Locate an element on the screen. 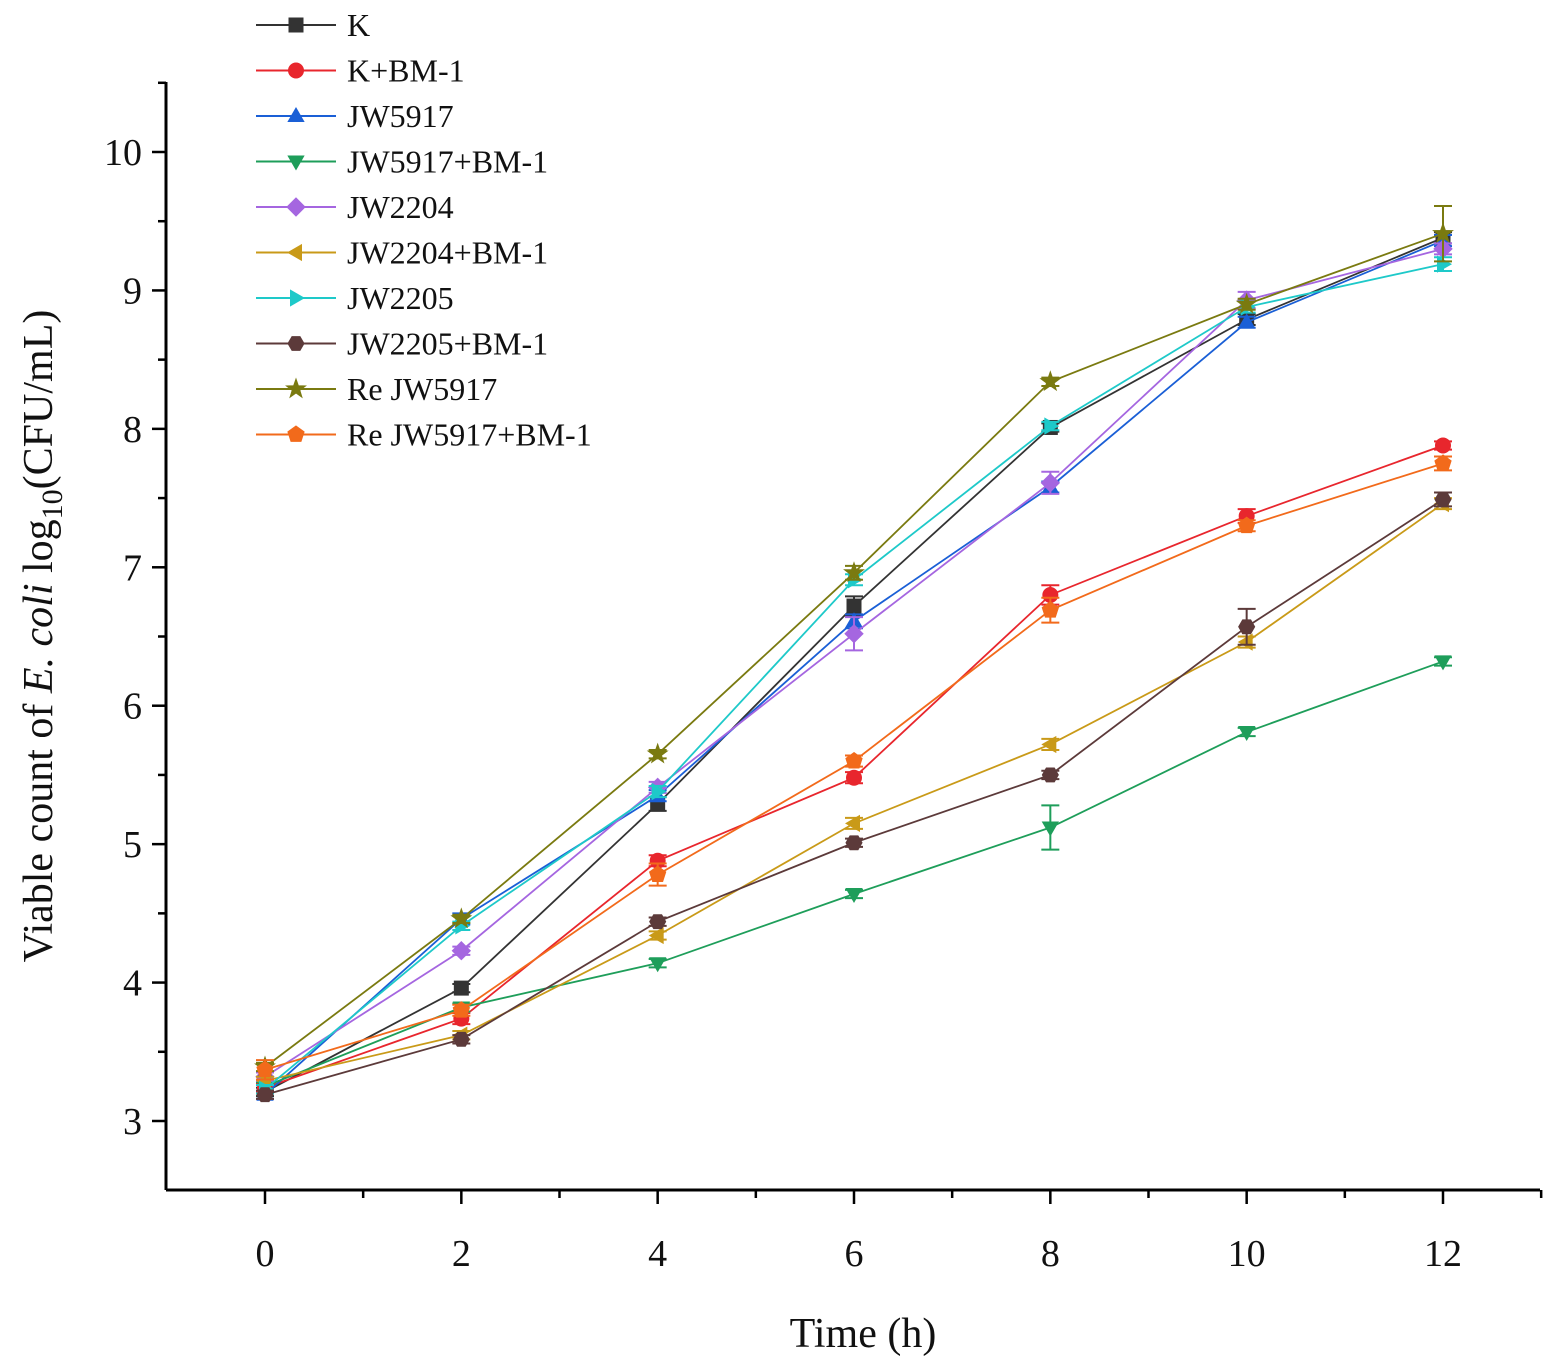 The image size is (1559, 1370). y-ticks: 3 4 5 6 7 8 9 10 is located at coordinates (135, 612).